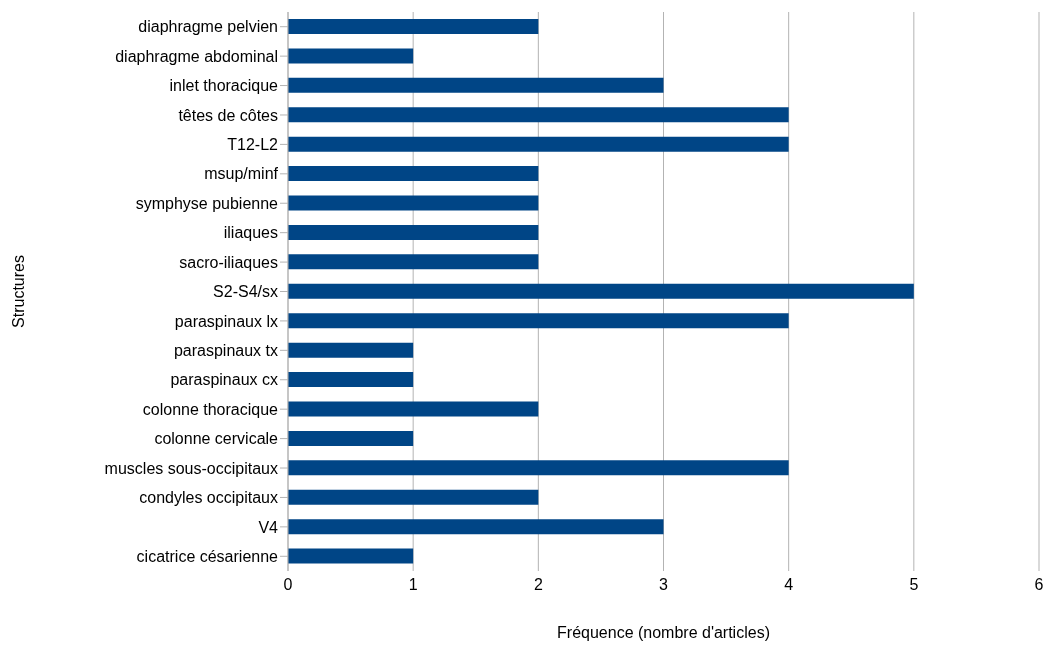 The image size is (1047, 651). What do you see at coordinates (789, 585) in the screenshot?
I see `x-tick-label: 4` at bounding box center [789, 585].